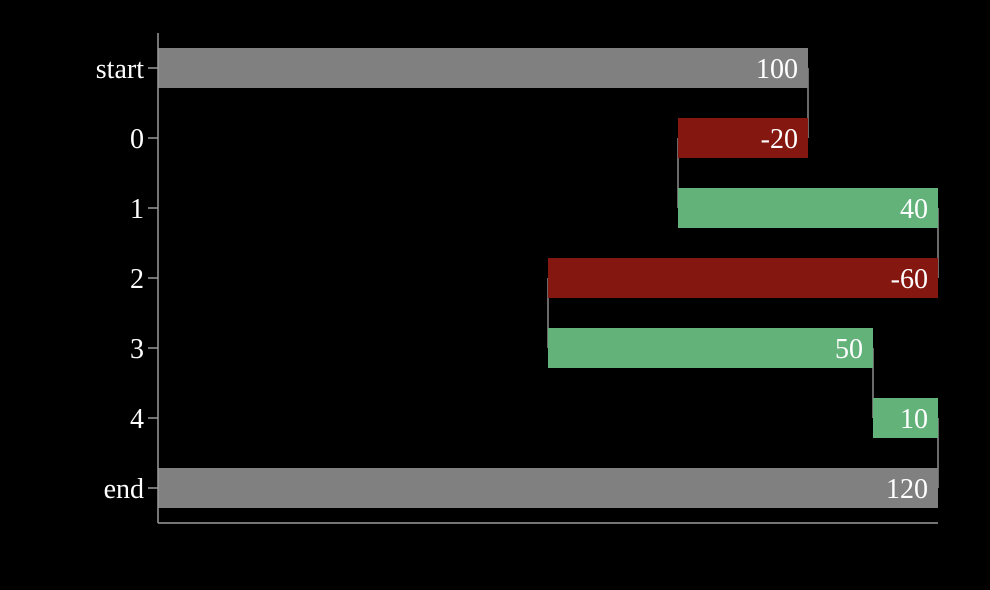 The image size is (990, 590). I want to click on data-labels: 100 -20 40 -60 50 10 120, so click(842, 279).